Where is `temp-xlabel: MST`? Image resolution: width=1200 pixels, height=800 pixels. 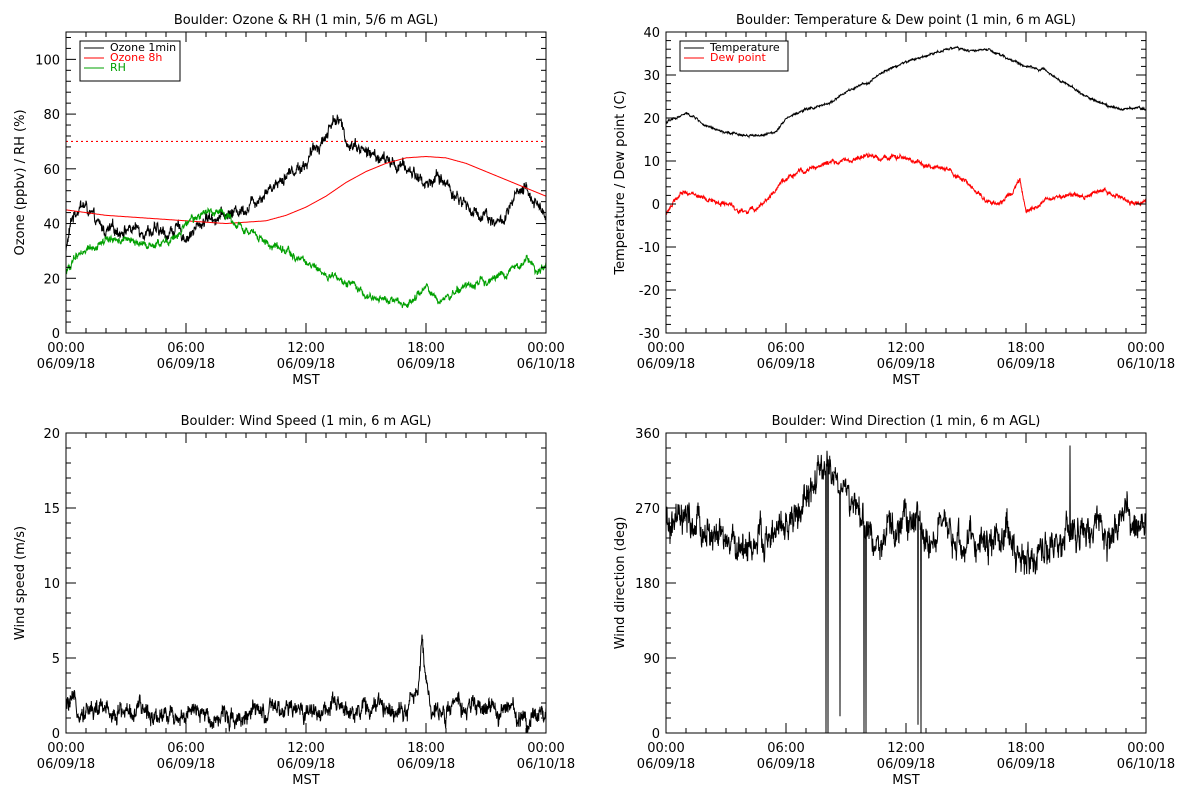
temp-xlabel: MST is located at coordinates (905, 380).